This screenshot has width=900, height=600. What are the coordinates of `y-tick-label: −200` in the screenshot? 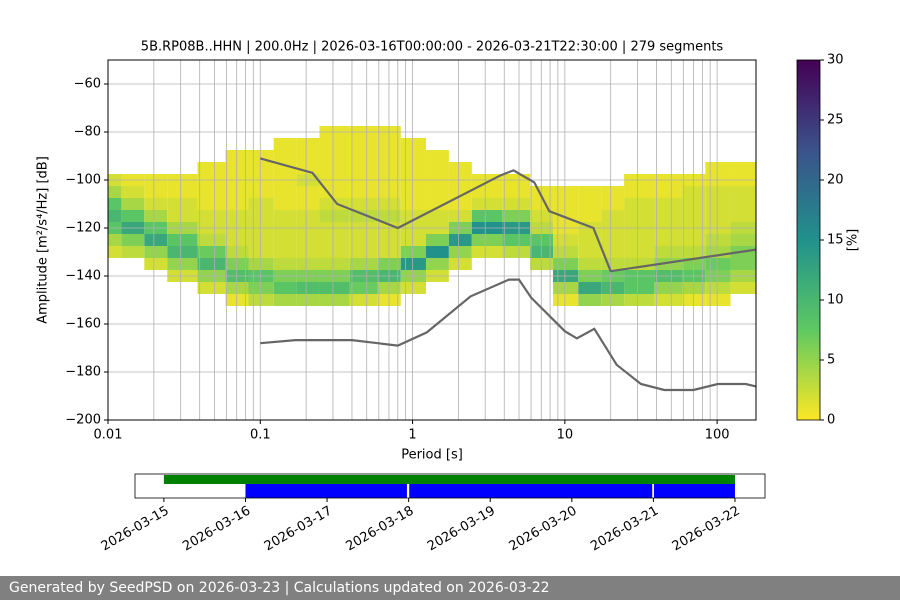 It's located at (83, 420).